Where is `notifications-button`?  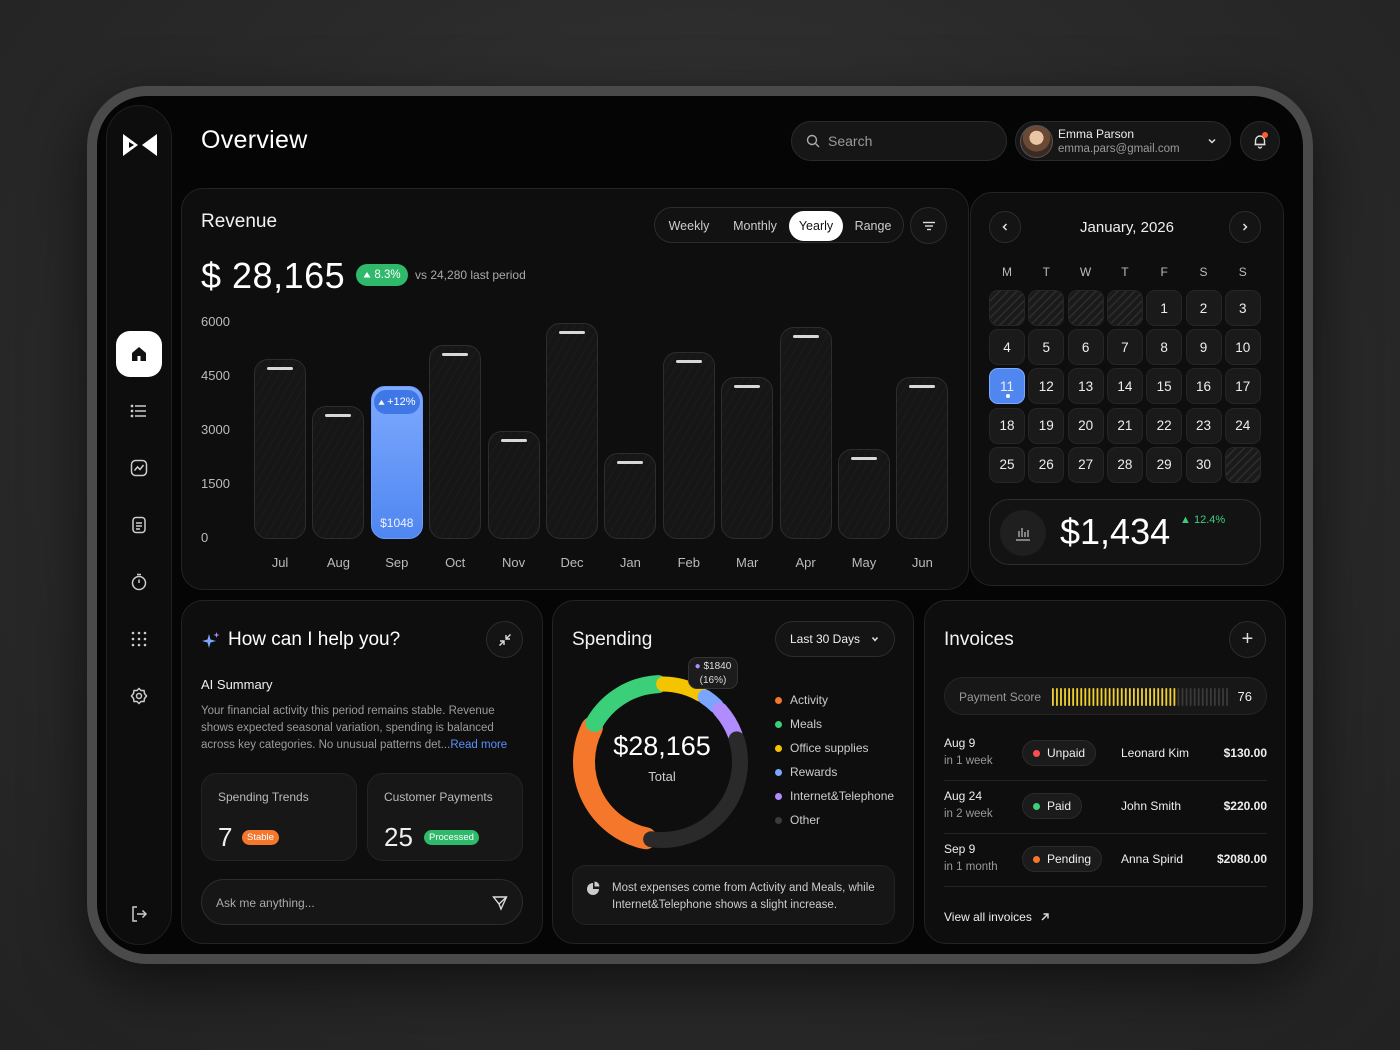
notifications-button is located at coordinates (1260, 141).